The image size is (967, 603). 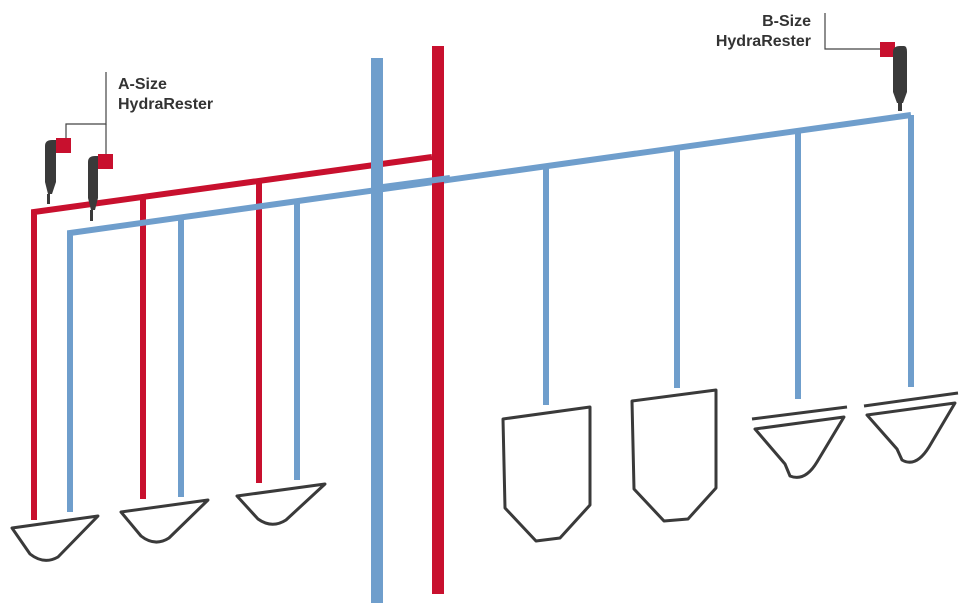 What do you see at coordinates (763, 41) in the screenshot?
I see `b-size-label-line2: HydraRester` at bounding box center [763, 41].